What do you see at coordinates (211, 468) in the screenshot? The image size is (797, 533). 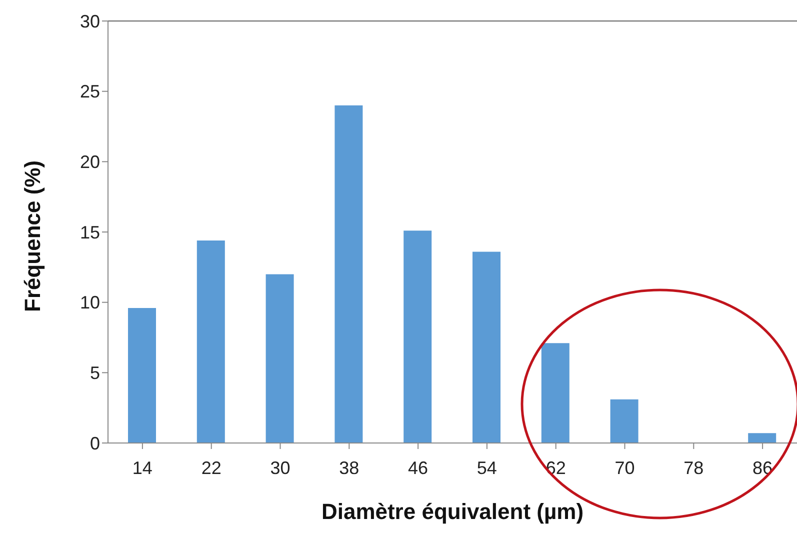 I see `x-tick-label: 22` at bounding box center [211, 468].